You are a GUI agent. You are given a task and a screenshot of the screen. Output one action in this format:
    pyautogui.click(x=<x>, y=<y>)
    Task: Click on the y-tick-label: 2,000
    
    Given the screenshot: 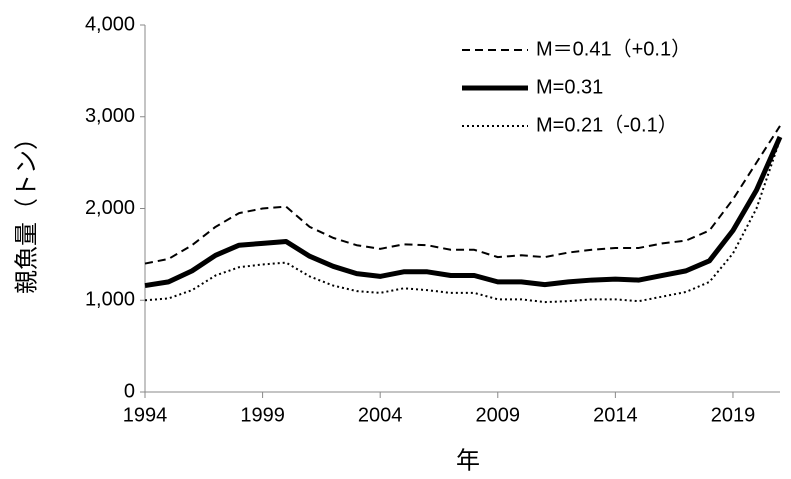 What is the action you would take?
    pyautogui.click(x=110, y=208)
    